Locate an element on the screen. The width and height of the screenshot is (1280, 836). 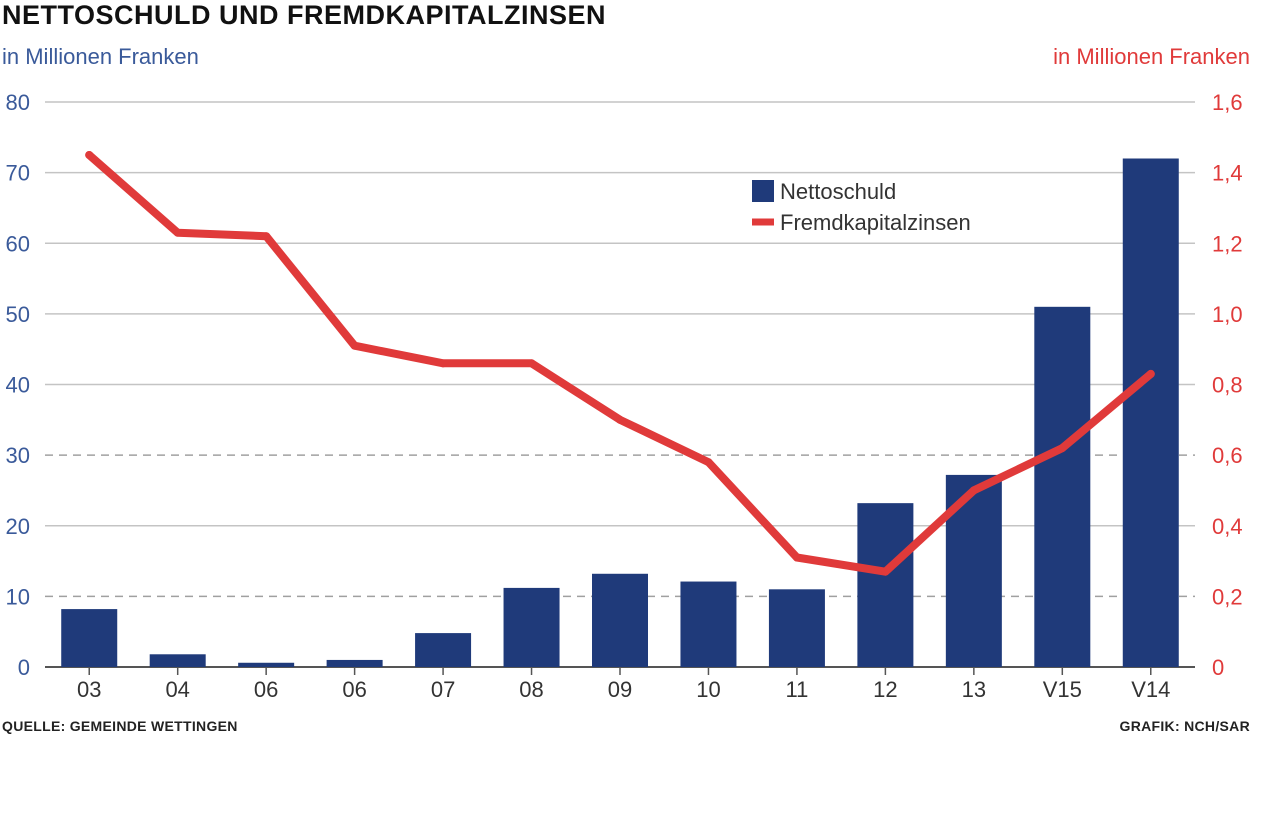
left-tick-label: 0 is located at coordinates (24, 667).